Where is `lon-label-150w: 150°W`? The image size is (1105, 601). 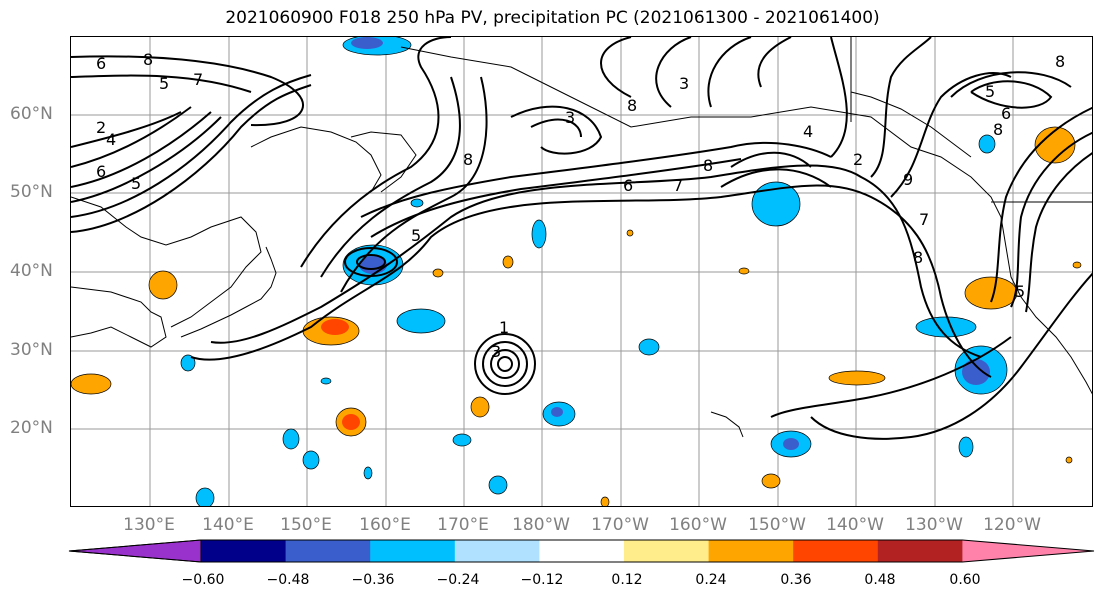
lon-label-150w: 150°W is located at coordinates (777, 525).